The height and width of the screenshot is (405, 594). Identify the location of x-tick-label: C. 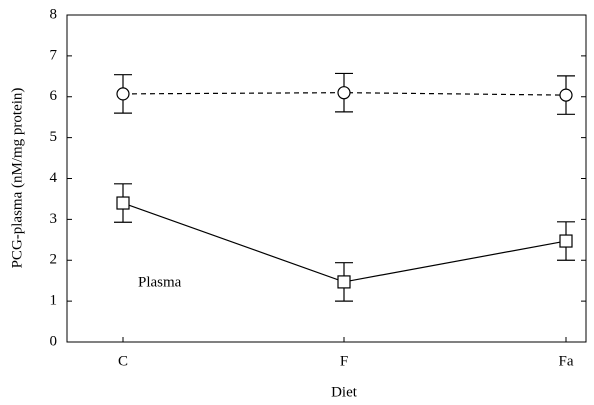
(123, 361).